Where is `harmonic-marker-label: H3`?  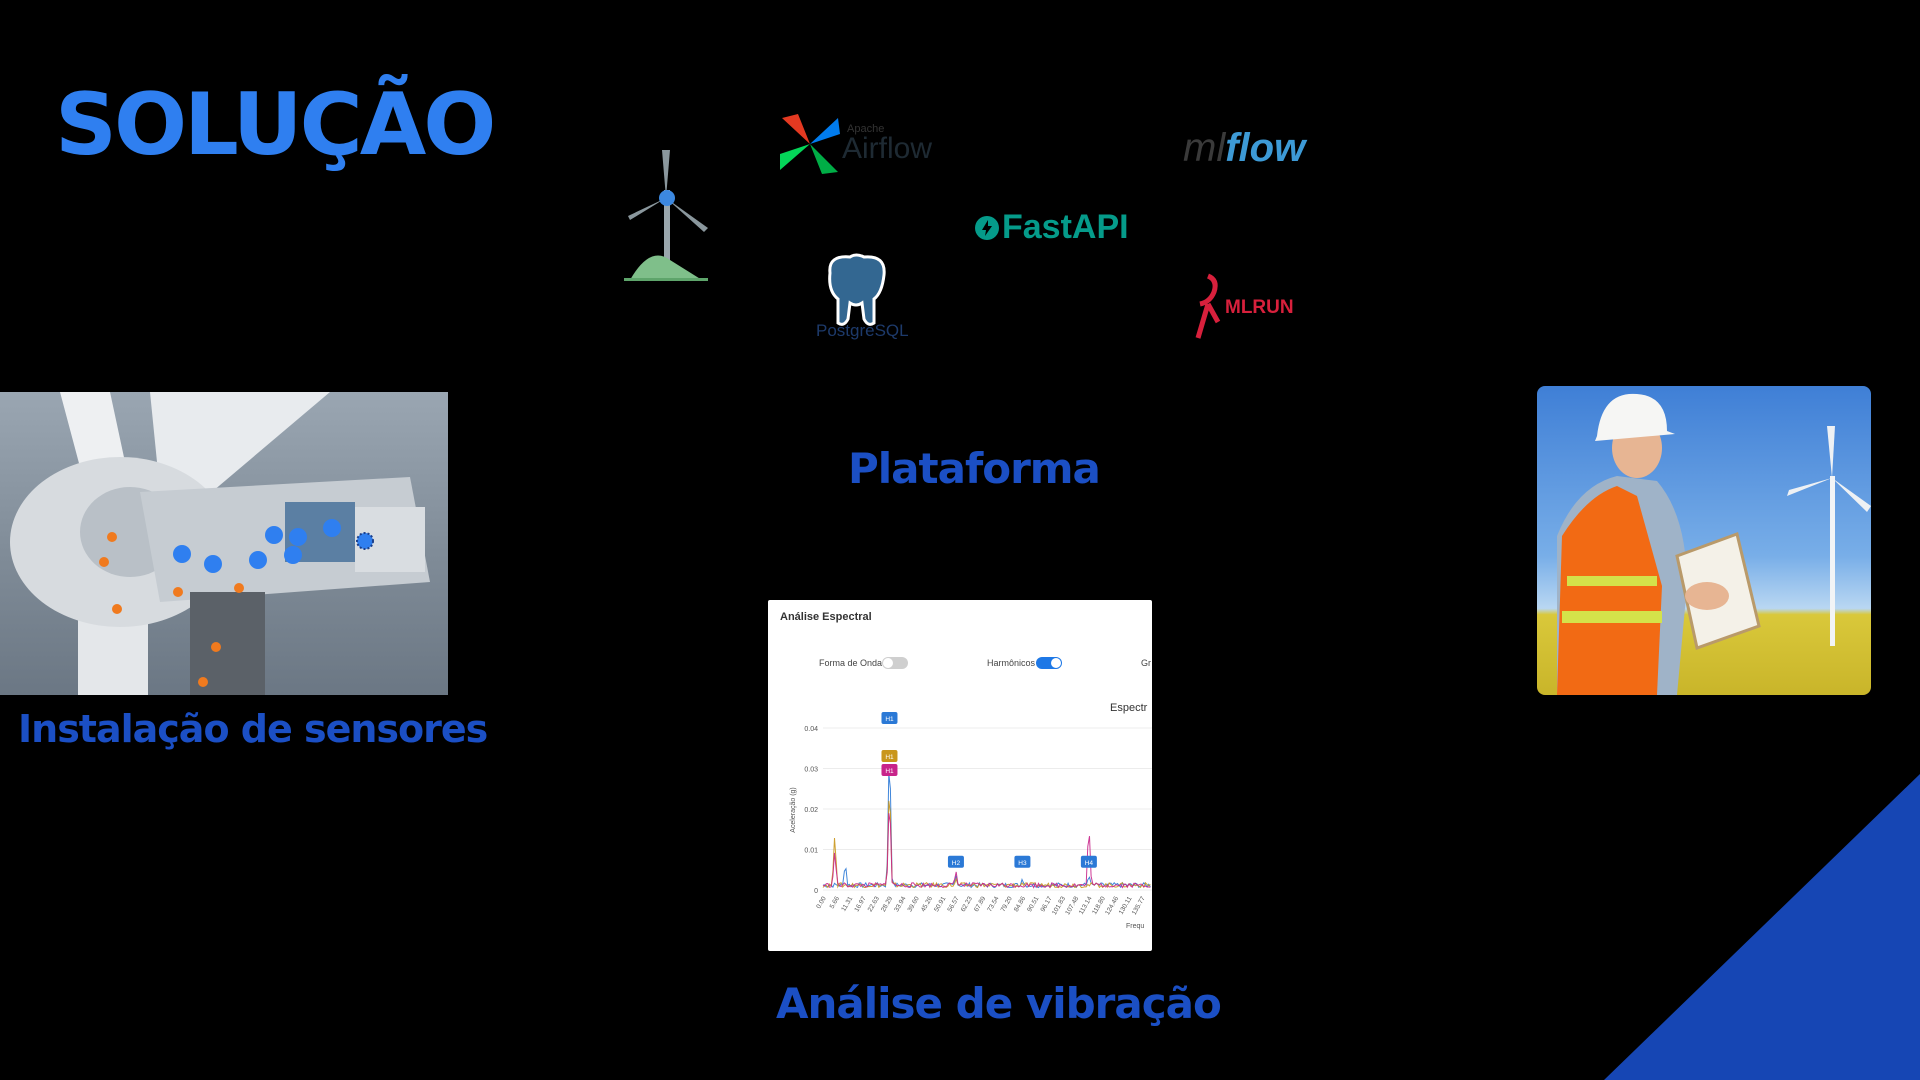
harmonic-marker-label: H3 is located at coordinates (1022, 863).